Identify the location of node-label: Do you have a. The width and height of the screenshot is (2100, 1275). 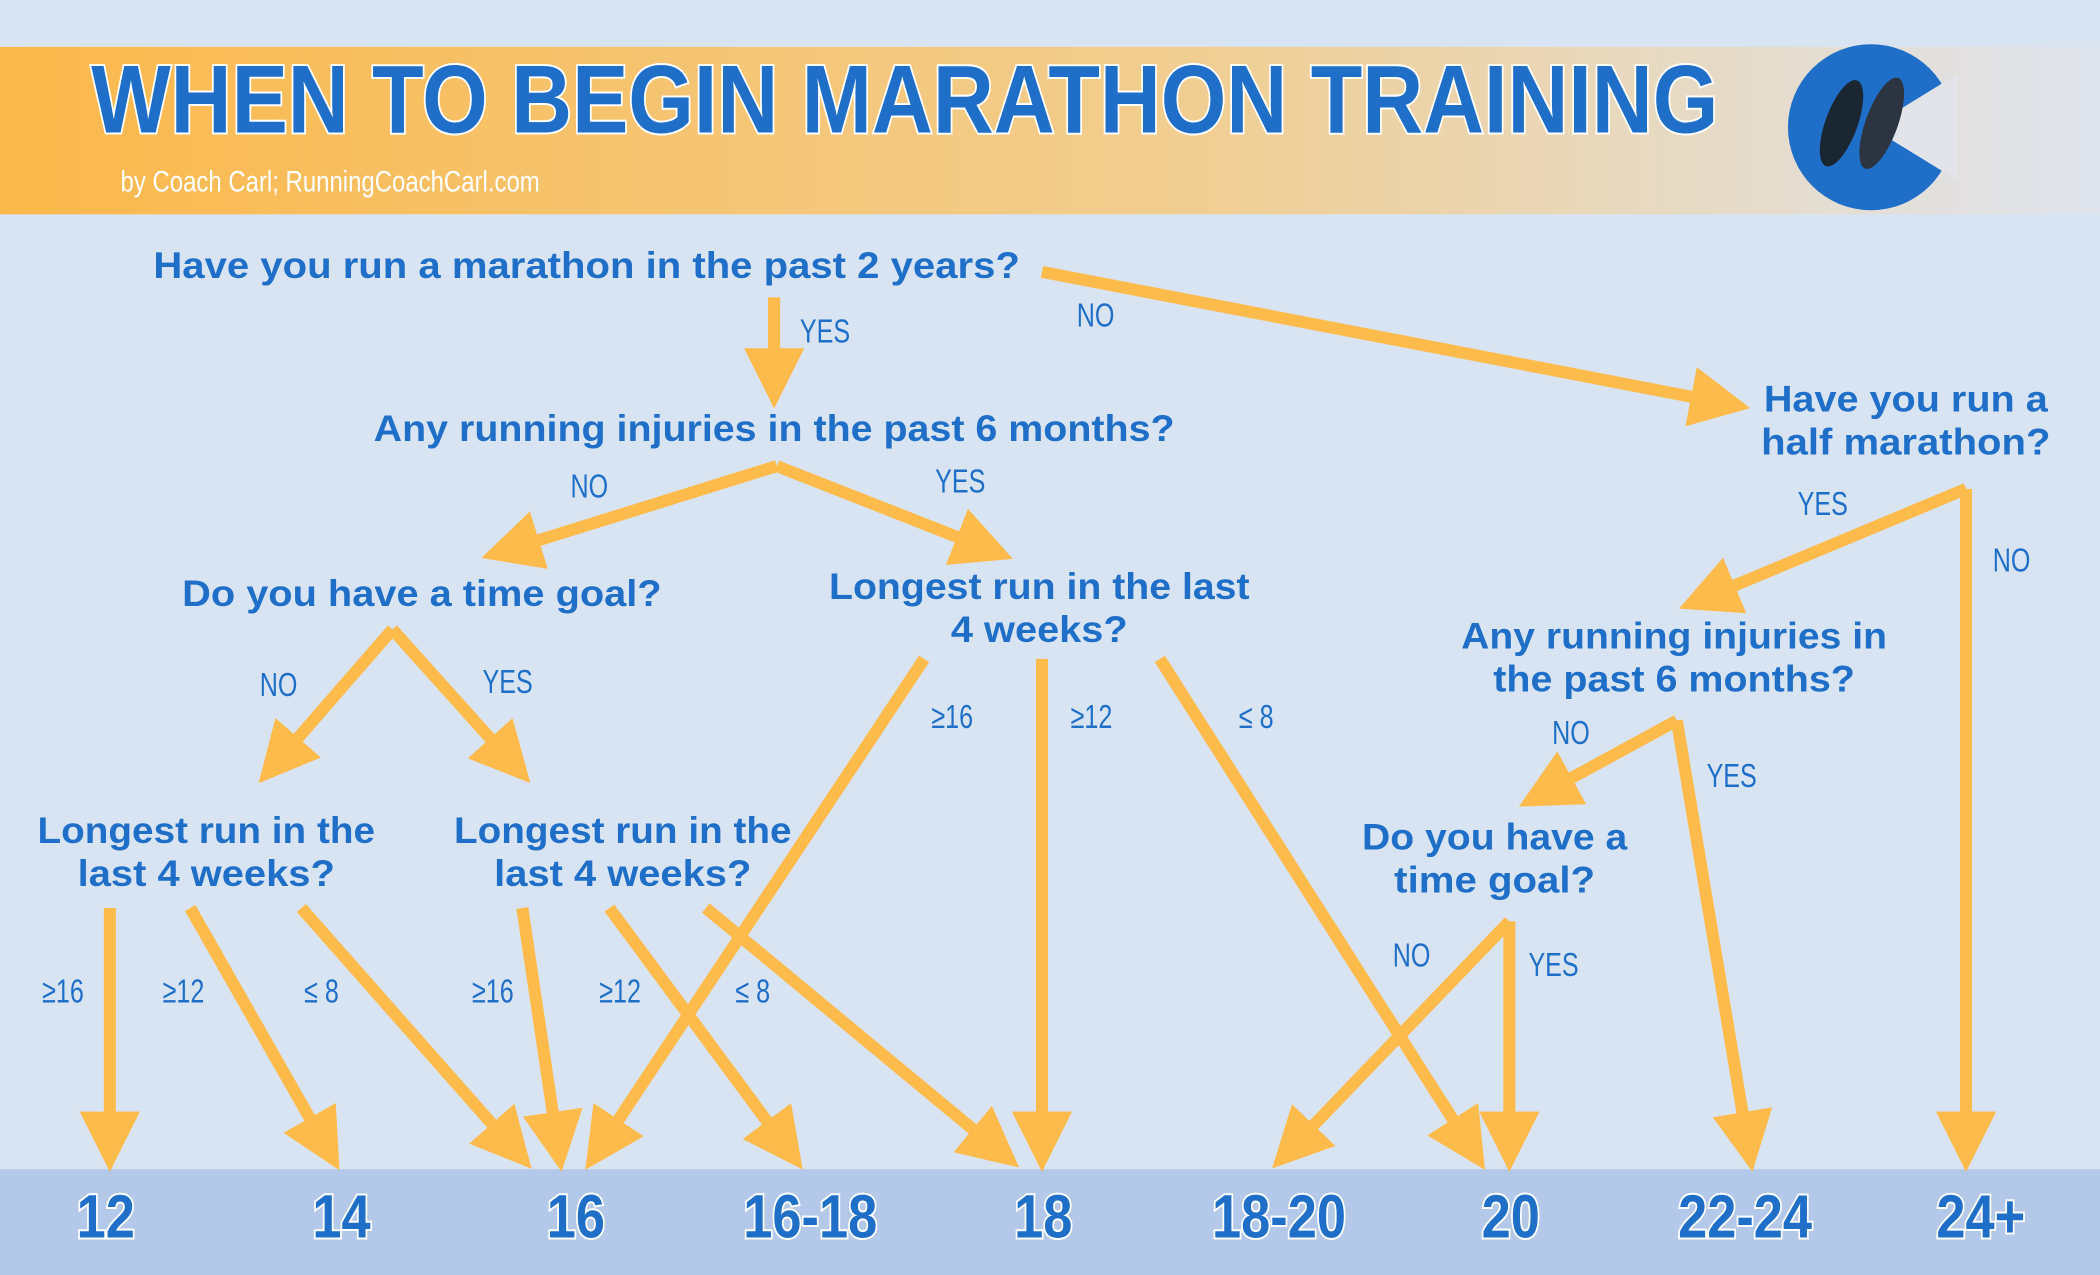
(1495, 837).